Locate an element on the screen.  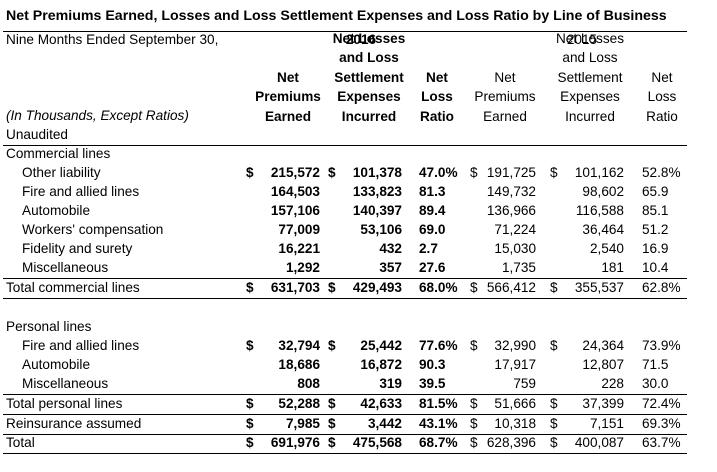
table-row-nlr-2015: 51.2 is located at coordinates (655, 229).